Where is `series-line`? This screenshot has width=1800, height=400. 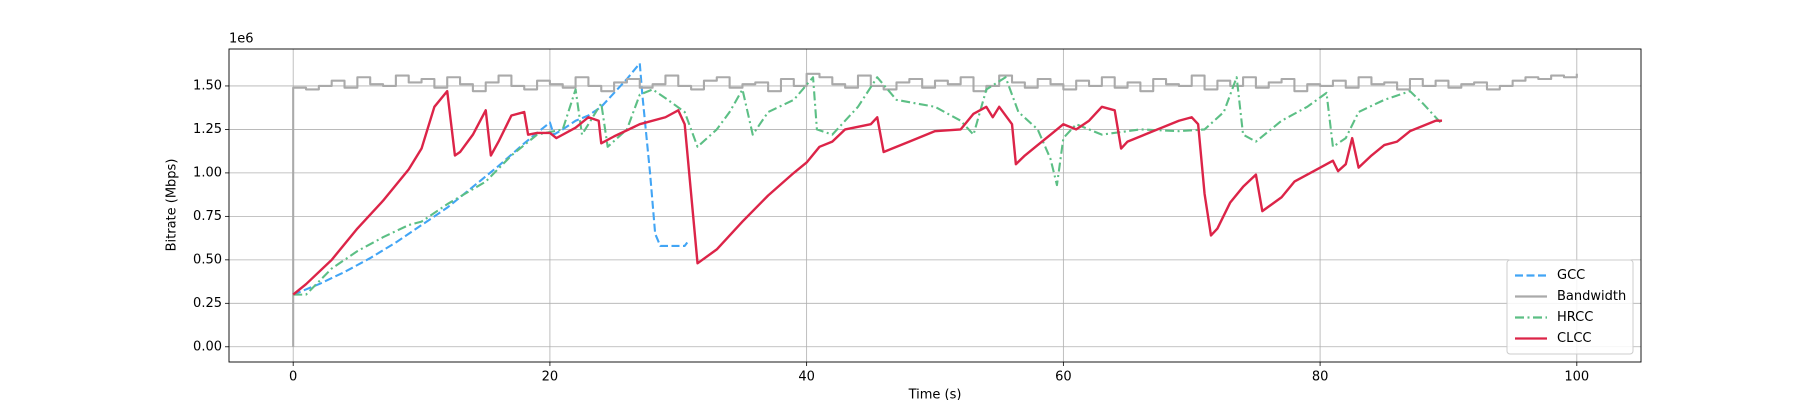
series-line is located at coordinates (490, 179).